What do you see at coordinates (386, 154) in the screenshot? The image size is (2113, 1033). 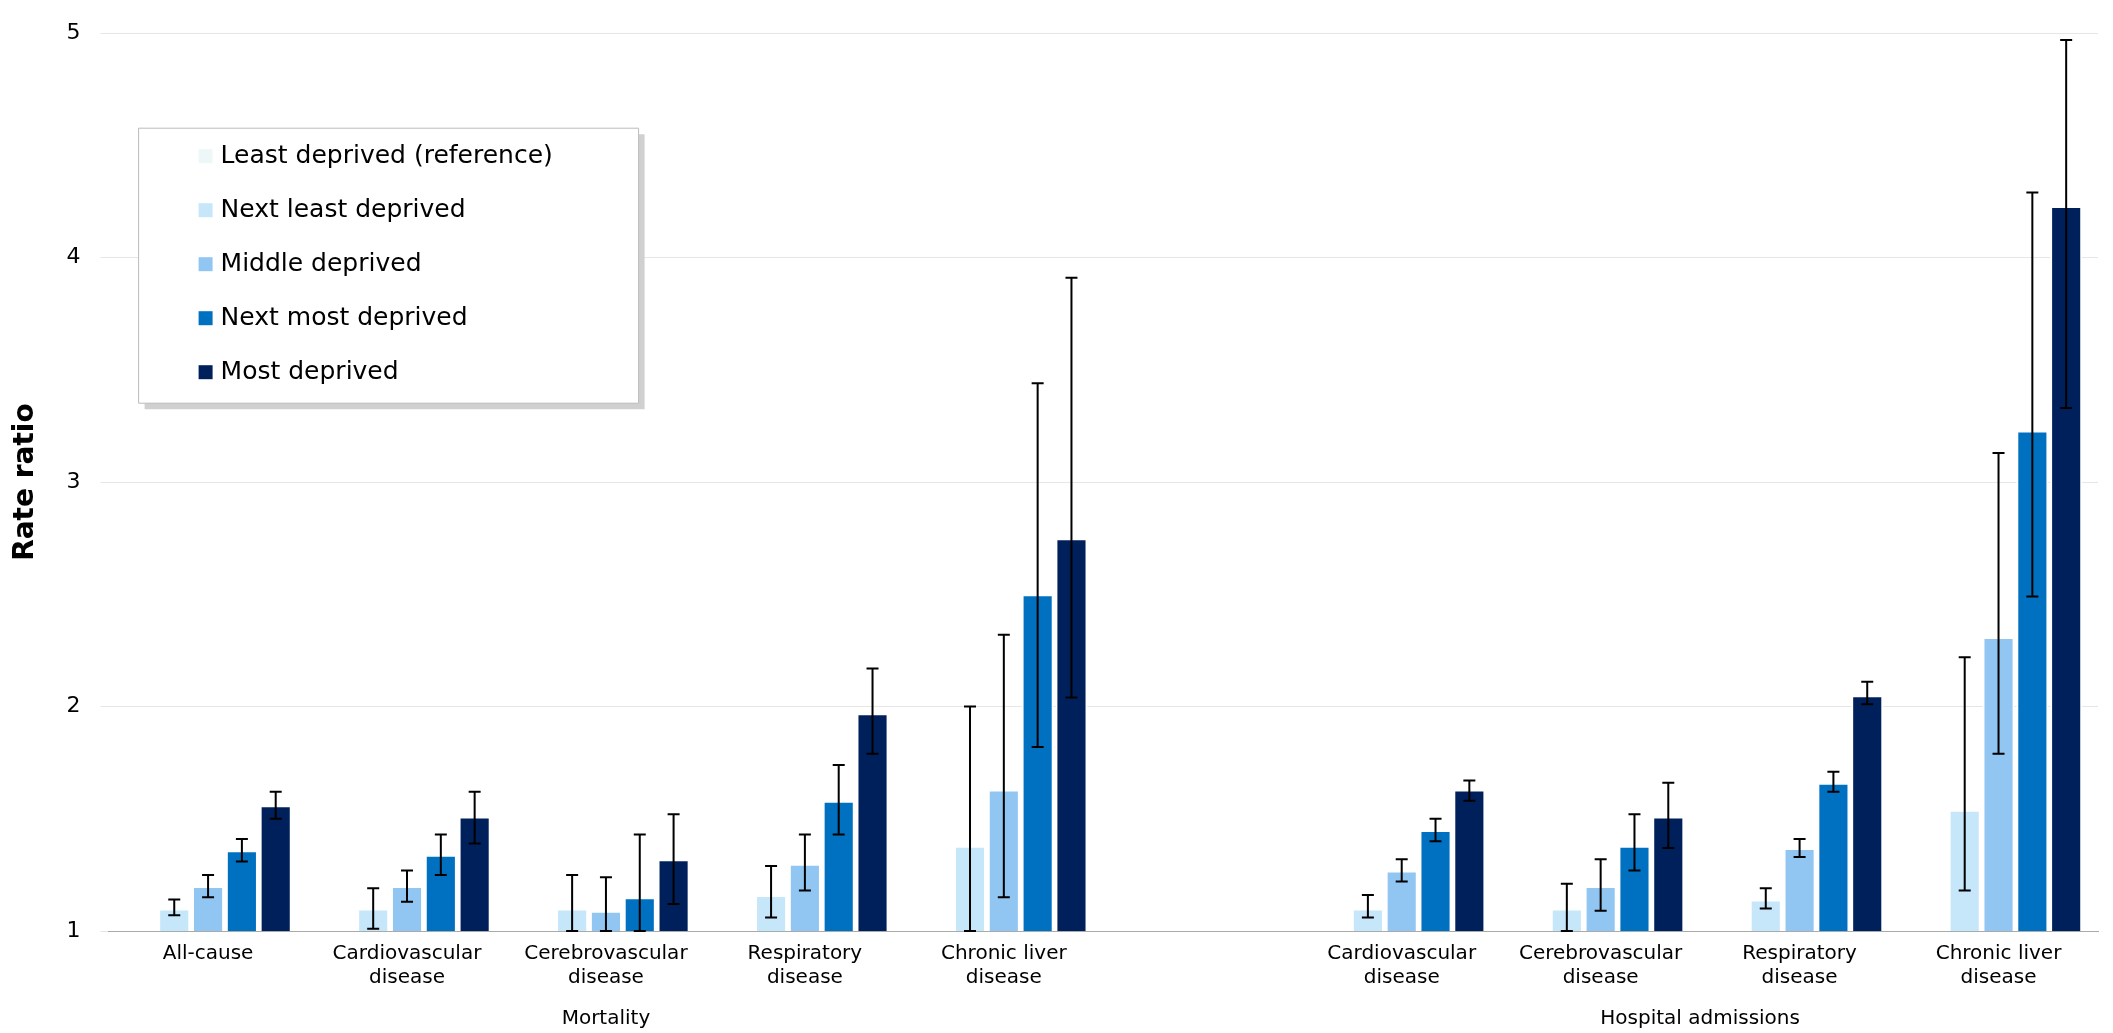 I see `legend-label: Least deprived (reference)` at bounding box center [386, 154].